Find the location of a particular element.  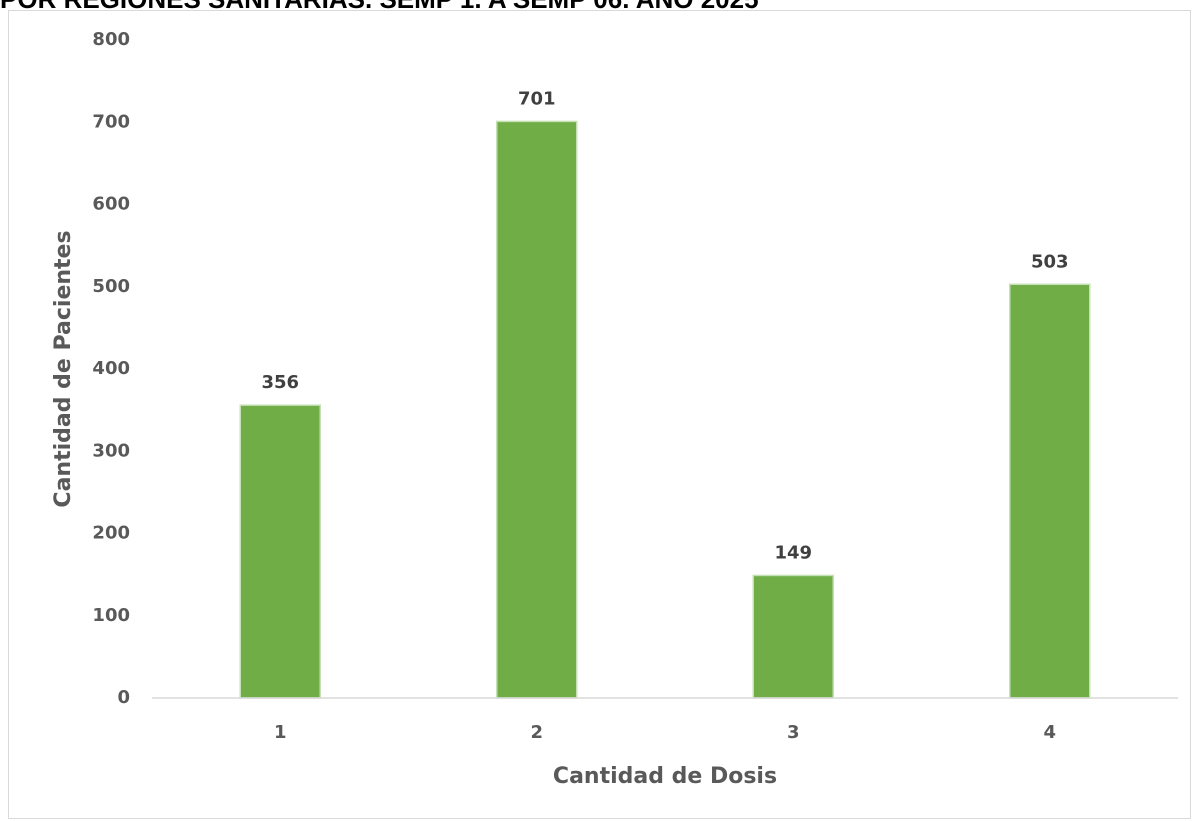

y-tick-label: 100 is located at coordinates (111, 615).